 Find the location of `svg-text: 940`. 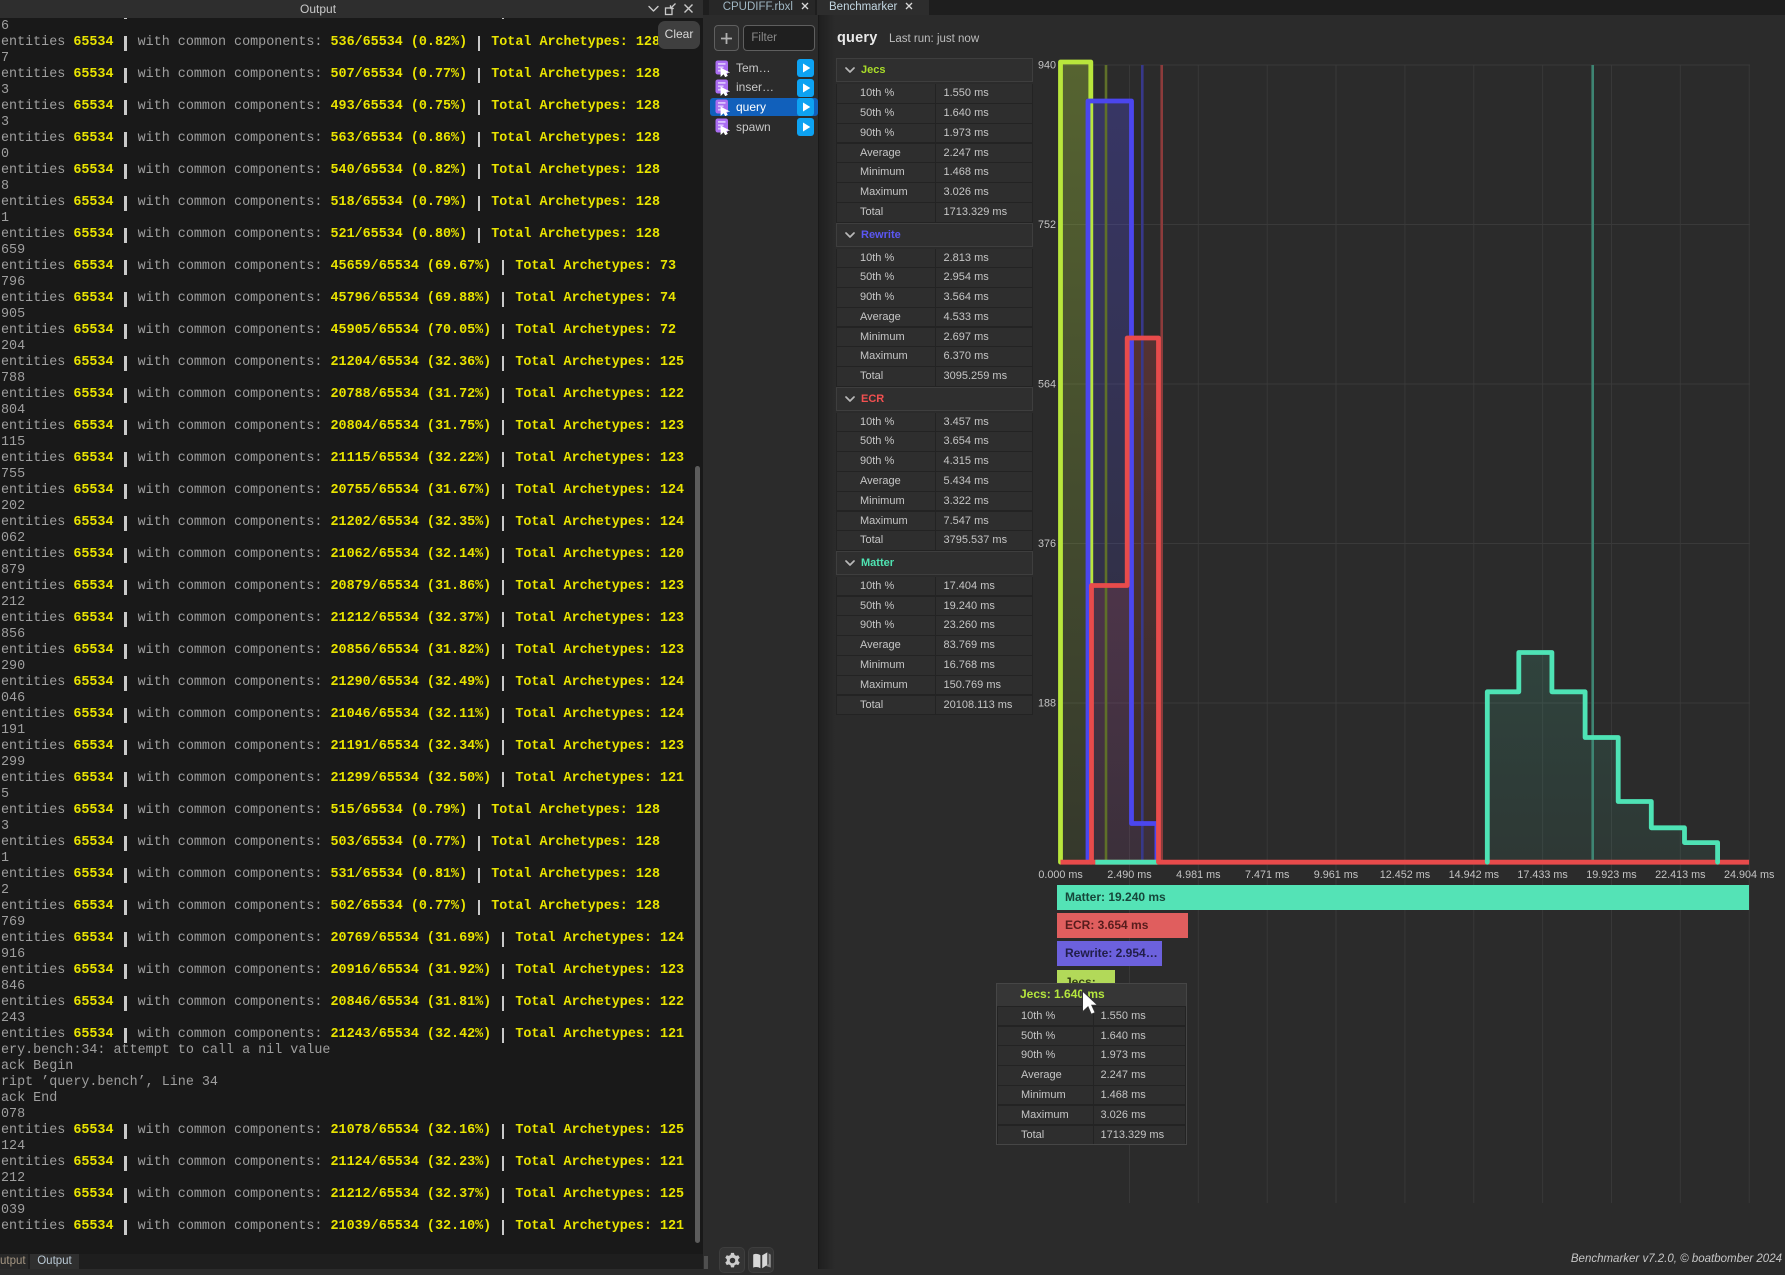

svg-text: 940 is located at coordinates (1047, 66).